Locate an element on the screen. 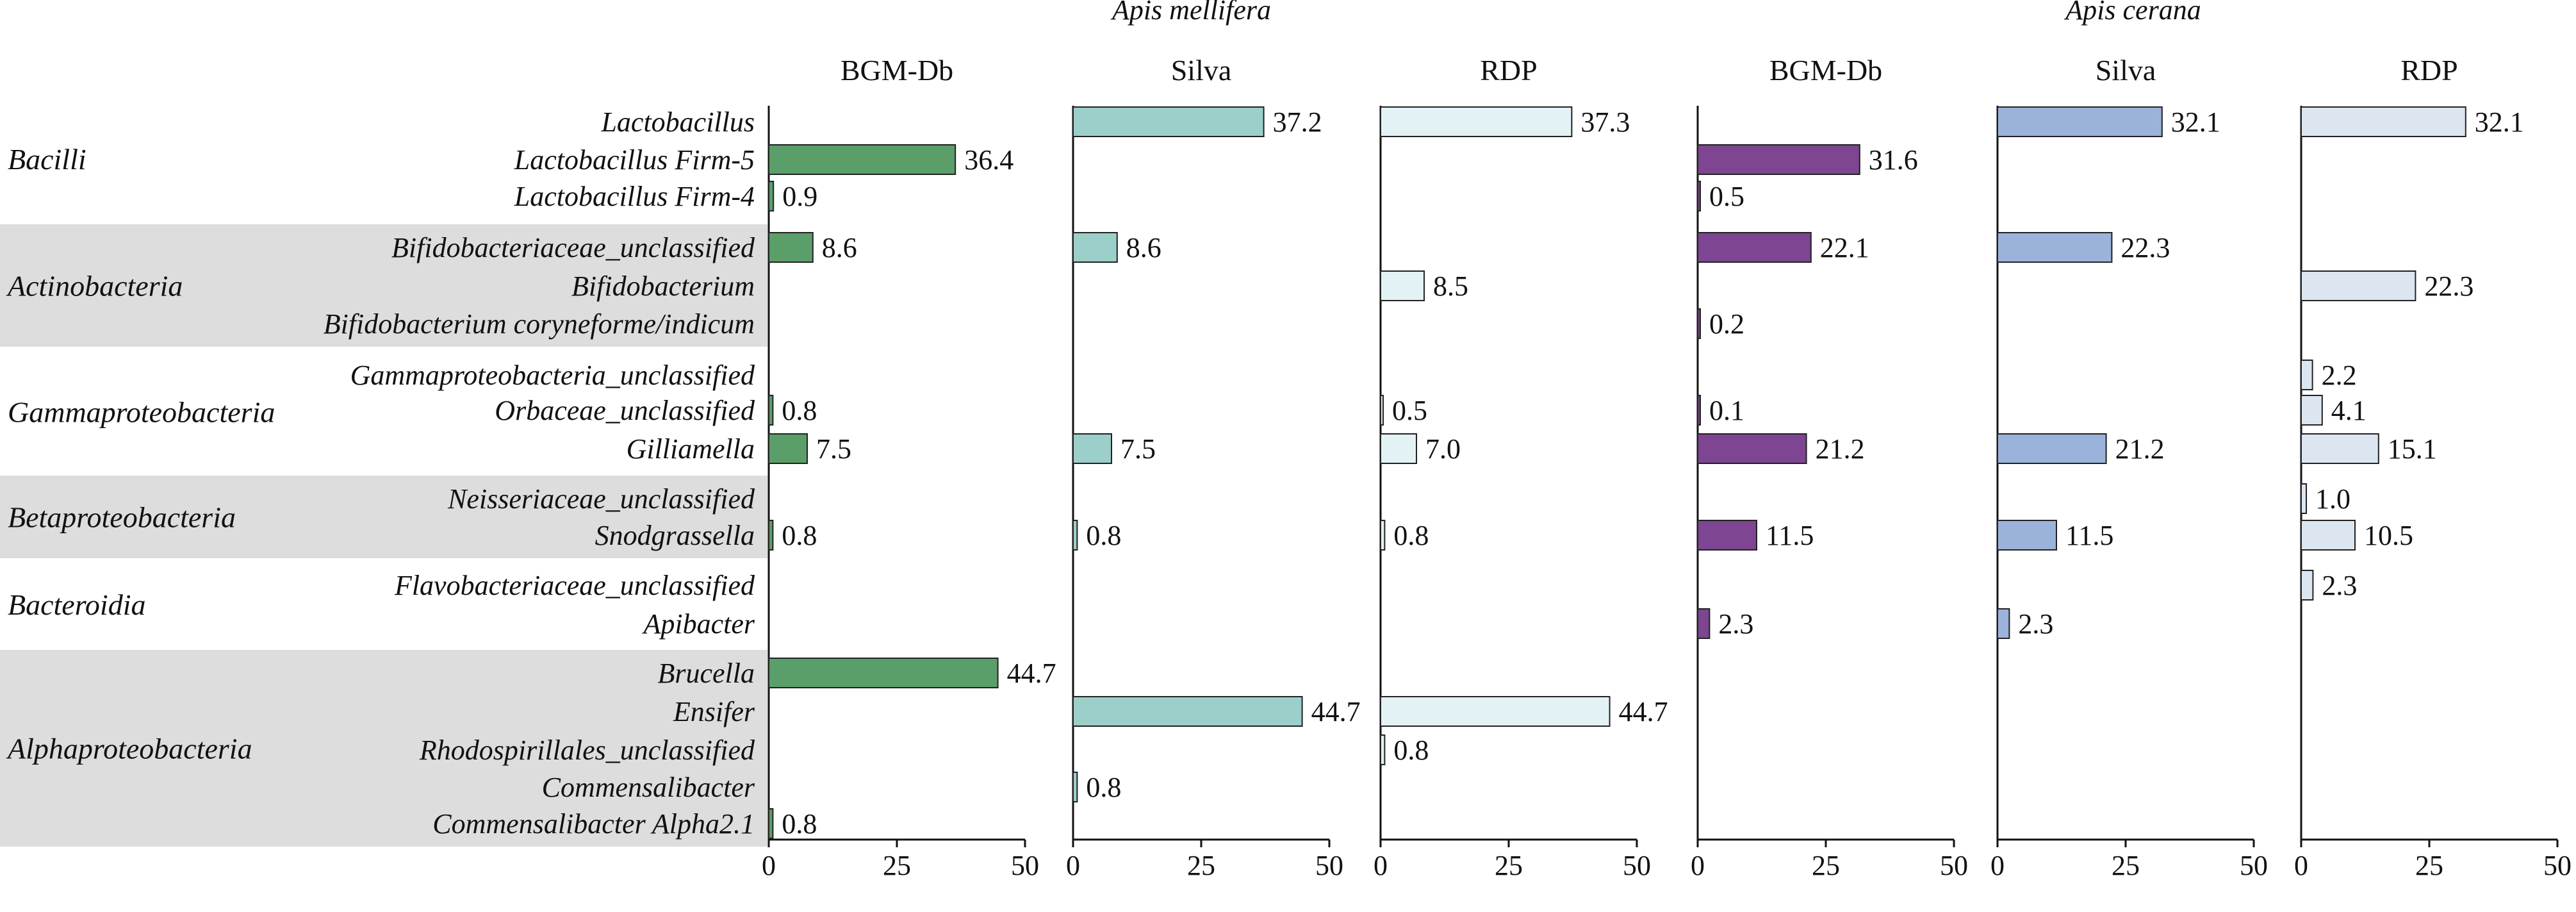  panel-apis-cerana-silva: Silva 0 25 50 32.1 22.3 21.2 11.5 2.3 is located at coordinates (2129, 468).